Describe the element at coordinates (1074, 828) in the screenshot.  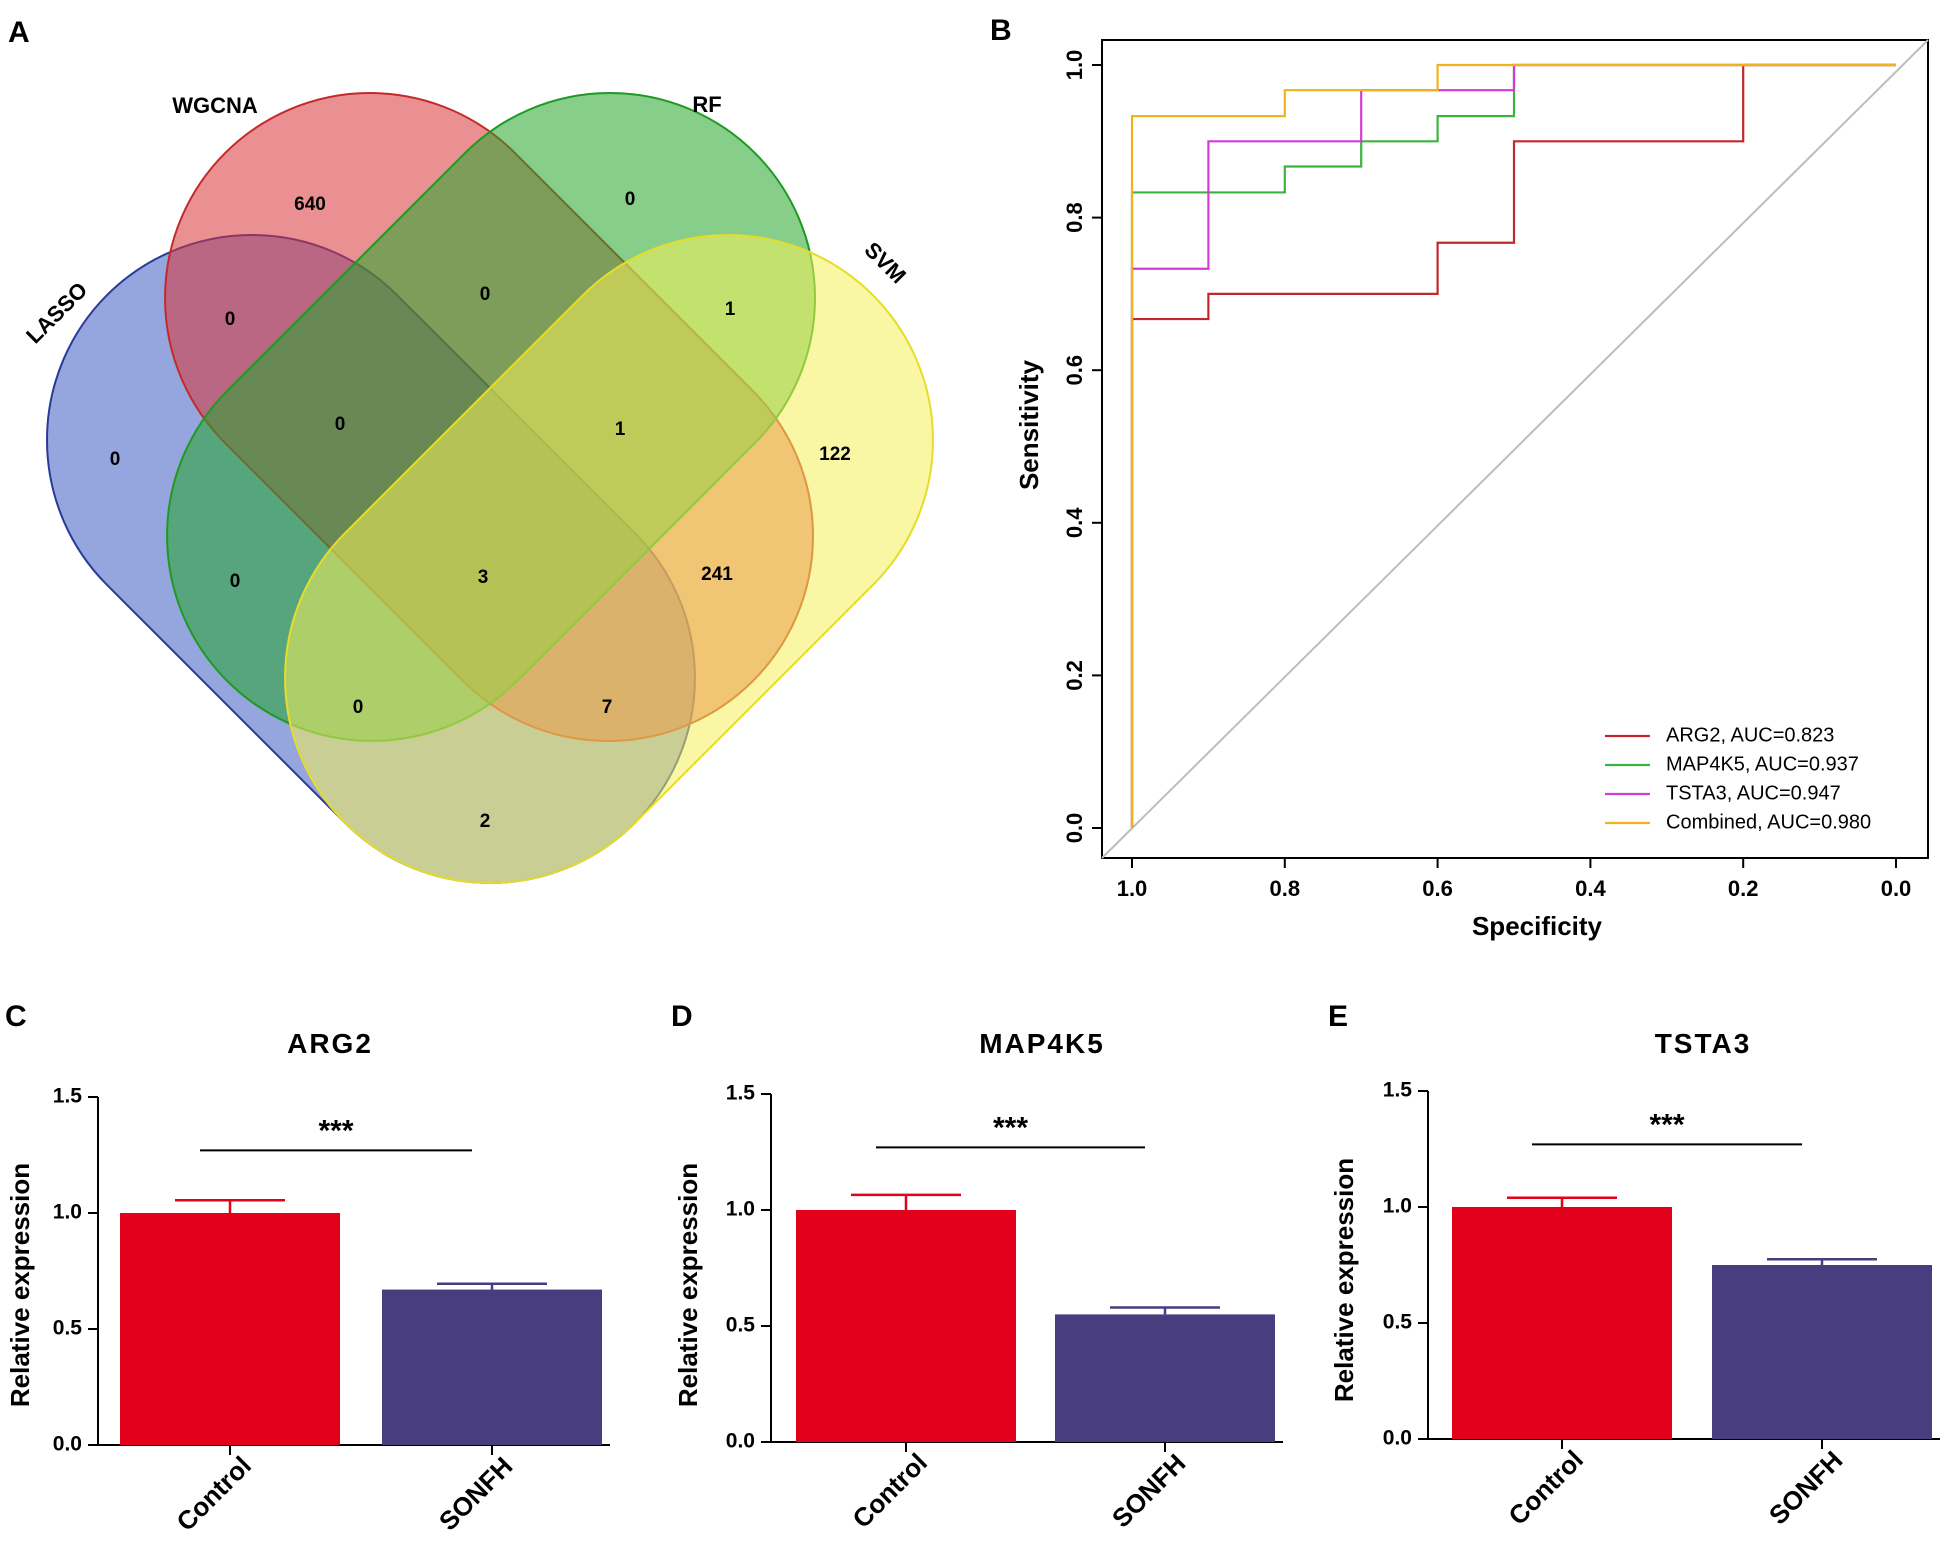
I see `roc-y-tick-label: 0.0` at that location.